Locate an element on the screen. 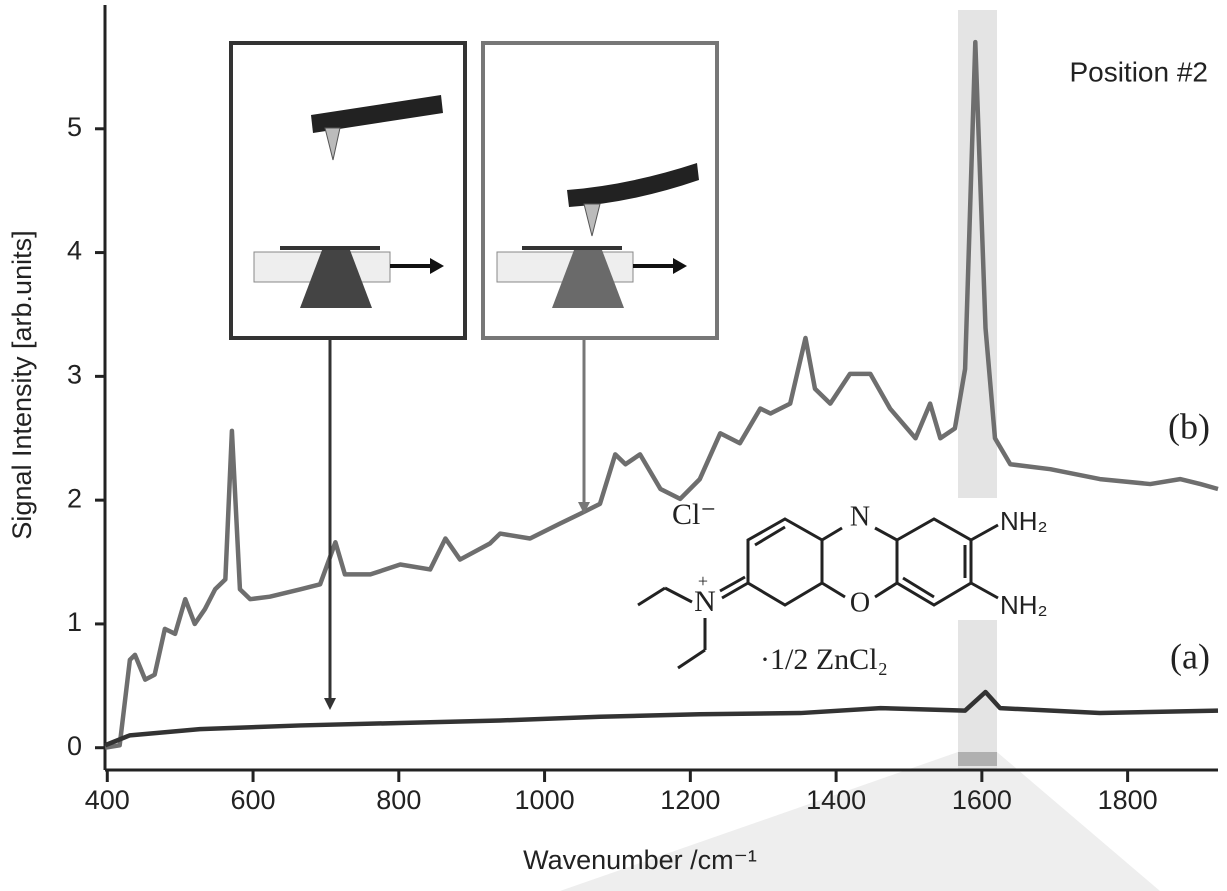  y-tick-label: 2 is located at coordinates (74, 498).